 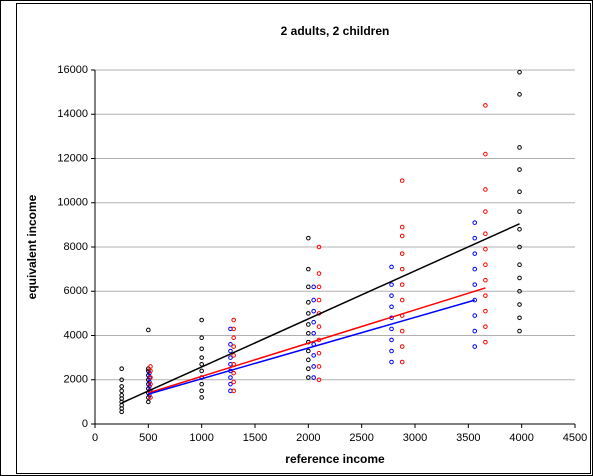 I want to click on x-tick-label: 0, so click(x=95, y=438).